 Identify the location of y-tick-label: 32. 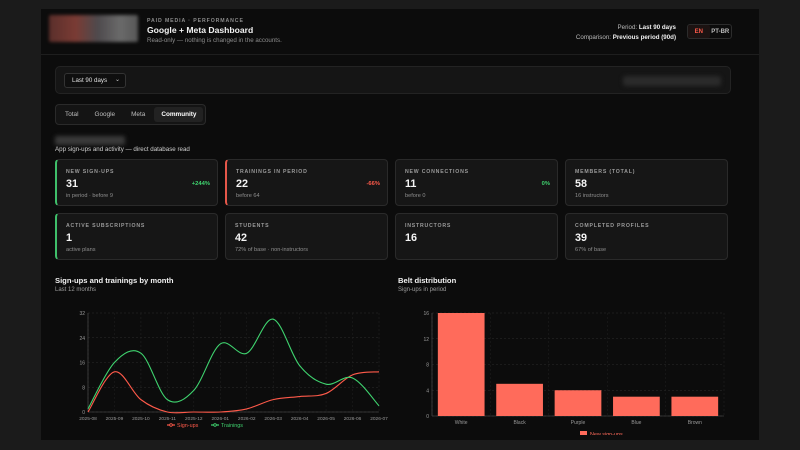
(82, 314).